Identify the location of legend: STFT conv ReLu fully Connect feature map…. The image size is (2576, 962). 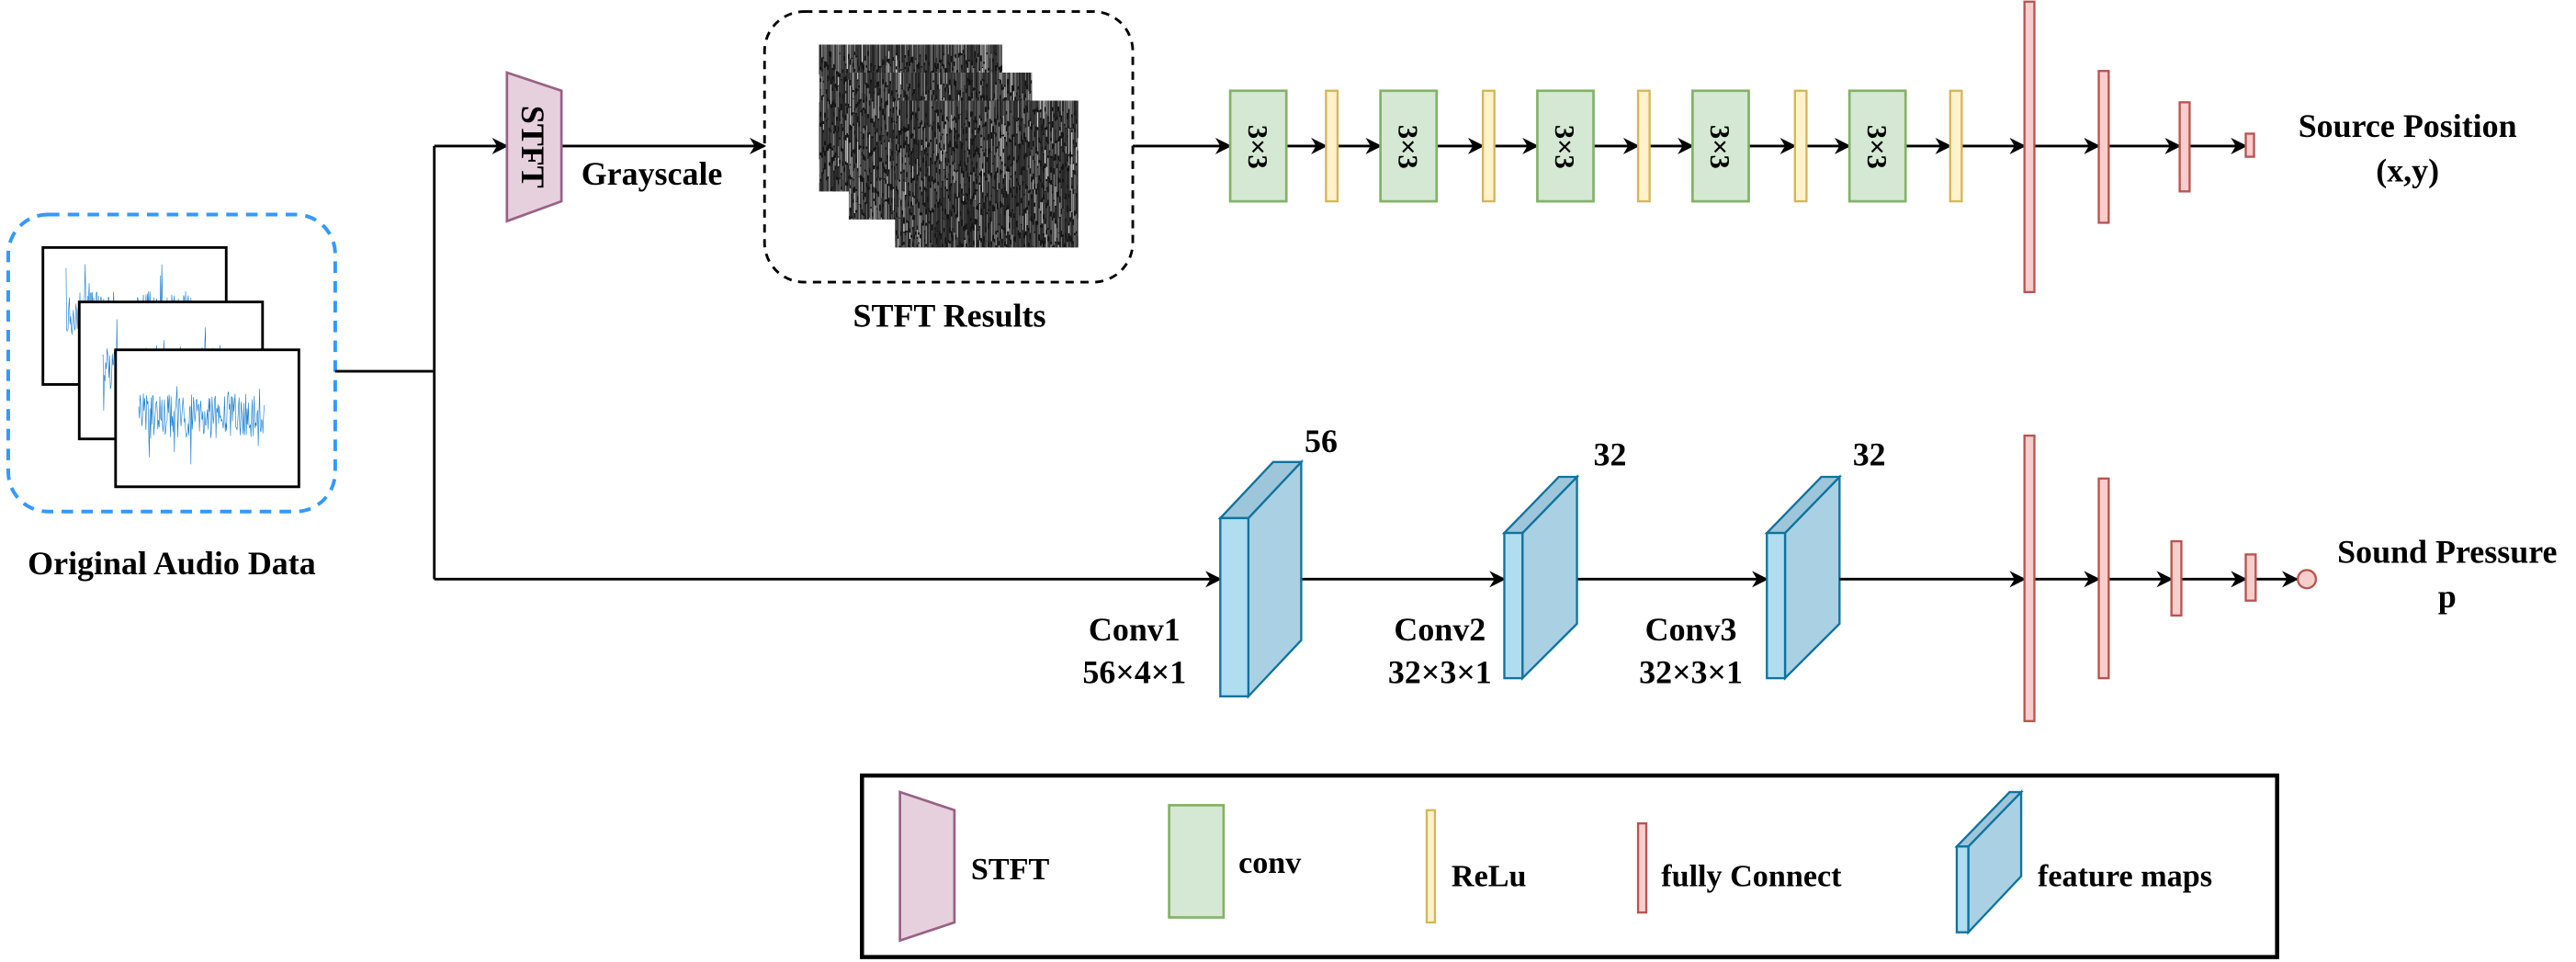
(1569, 866).